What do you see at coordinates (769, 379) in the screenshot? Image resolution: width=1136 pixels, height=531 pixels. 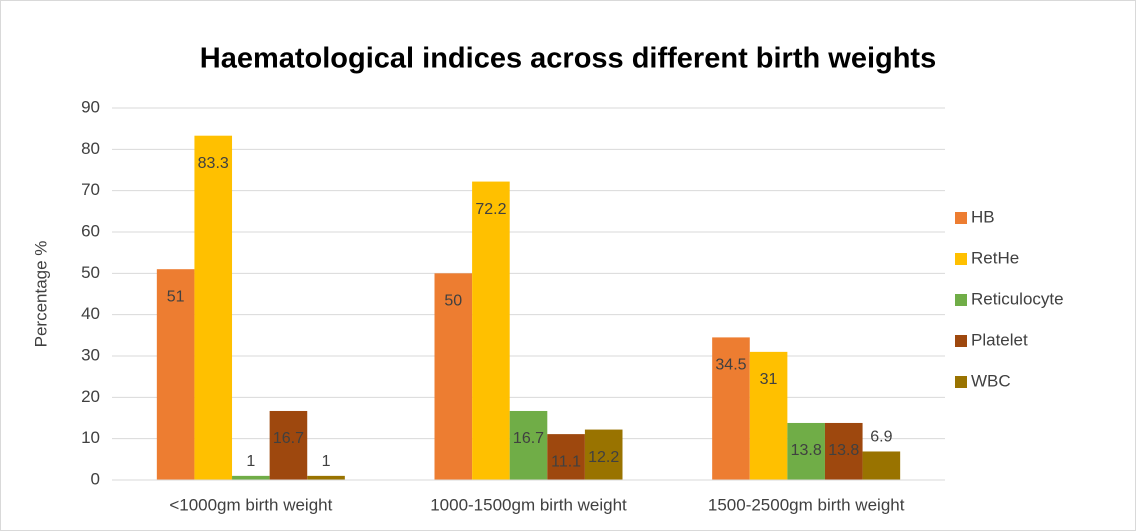 I see `data-label: 31` at bounding box center [769, 379].